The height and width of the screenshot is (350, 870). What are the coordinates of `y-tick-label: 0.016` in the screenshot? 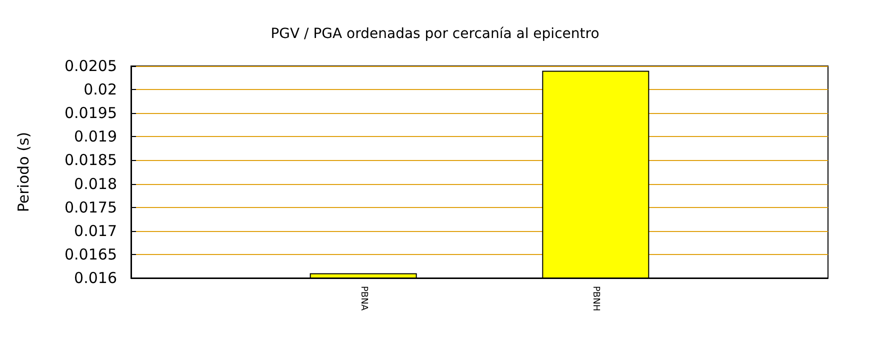 It's located at (95, 278).